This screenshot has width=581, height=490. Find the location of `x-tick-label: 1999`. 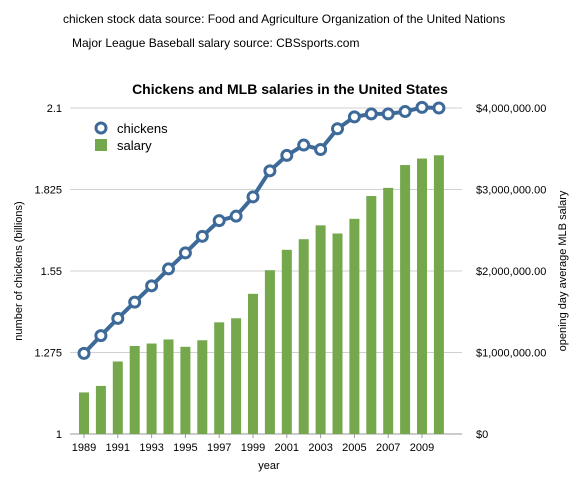

x-tick-label: 1999 is located at coordinates (253, 448).